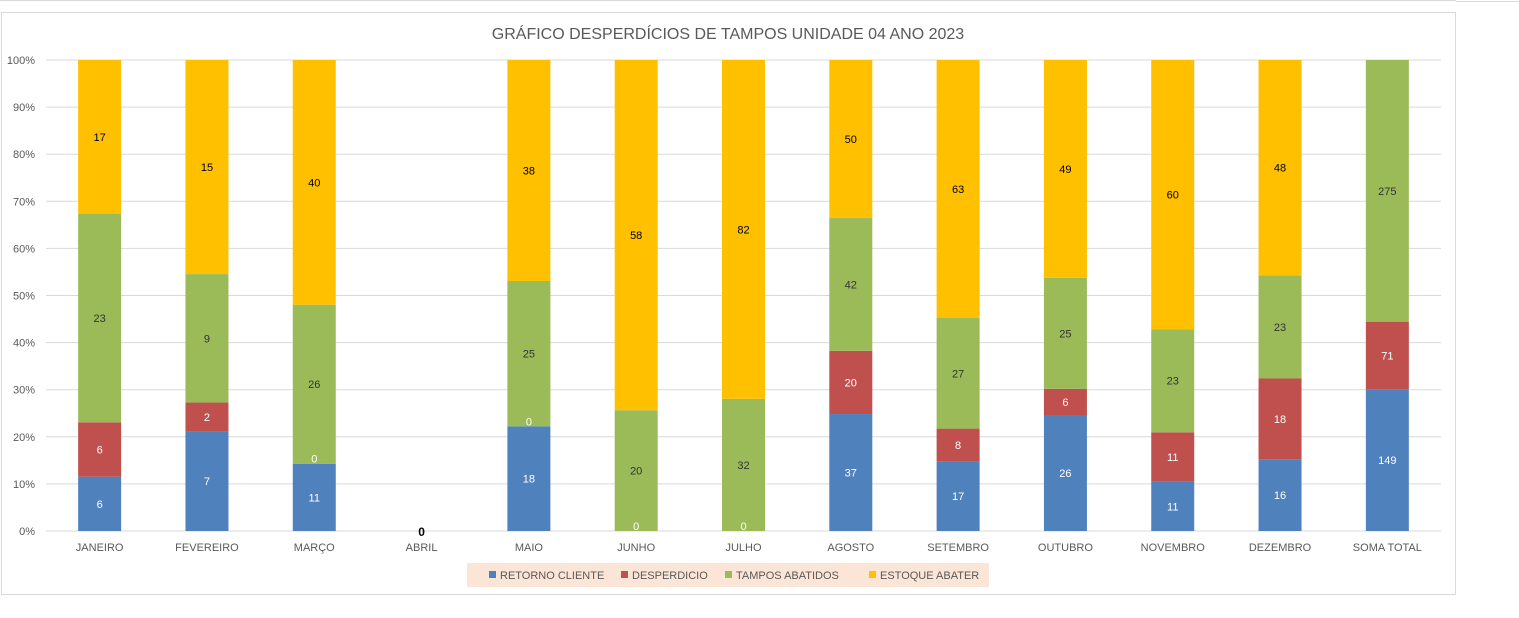 The width and height of the screenshot is (1519, 618). What do you see at coordinates (787, 576) in the screenshot?
I see `legend-label: TAMPOS ABATIDOS` at bounding box center [787, 576].